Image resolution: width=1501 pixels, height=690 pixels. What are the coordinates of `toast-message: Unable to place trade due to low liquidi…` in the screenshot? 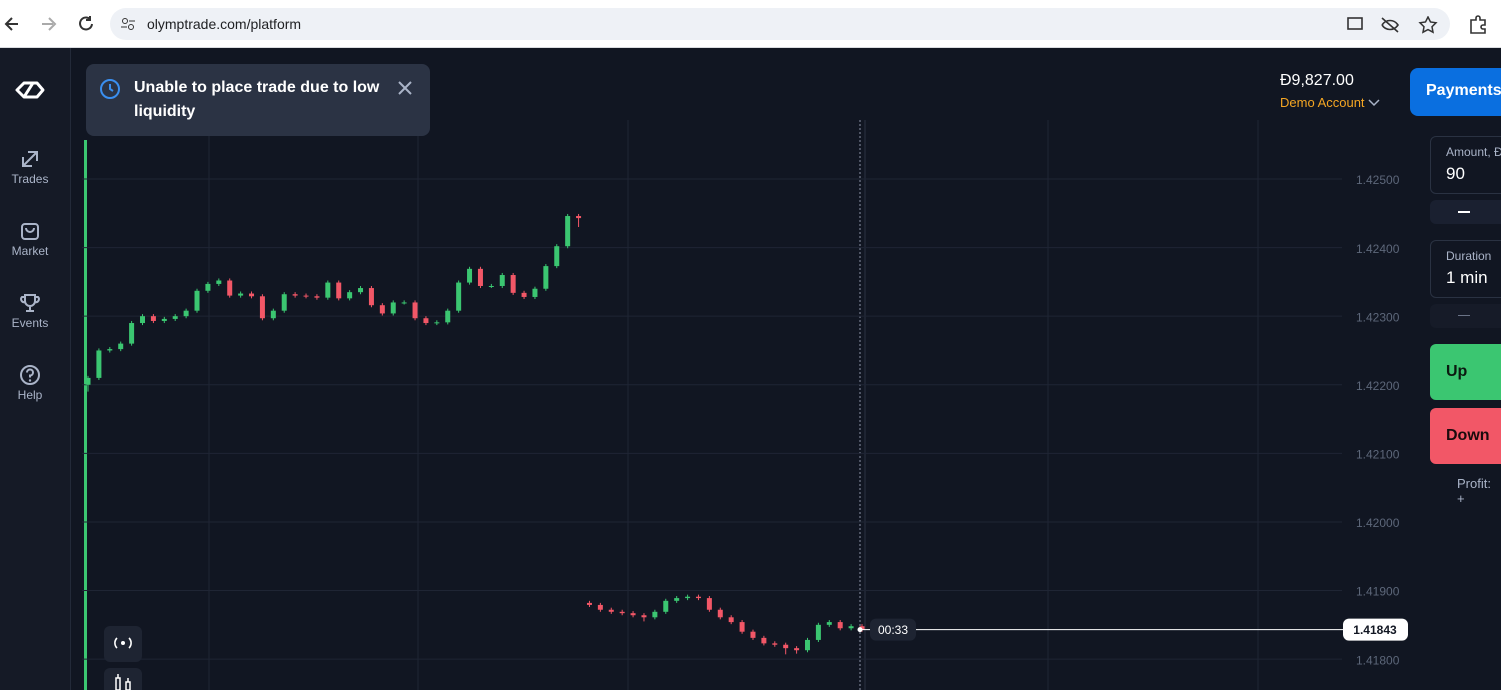 It's located at (257, 99).